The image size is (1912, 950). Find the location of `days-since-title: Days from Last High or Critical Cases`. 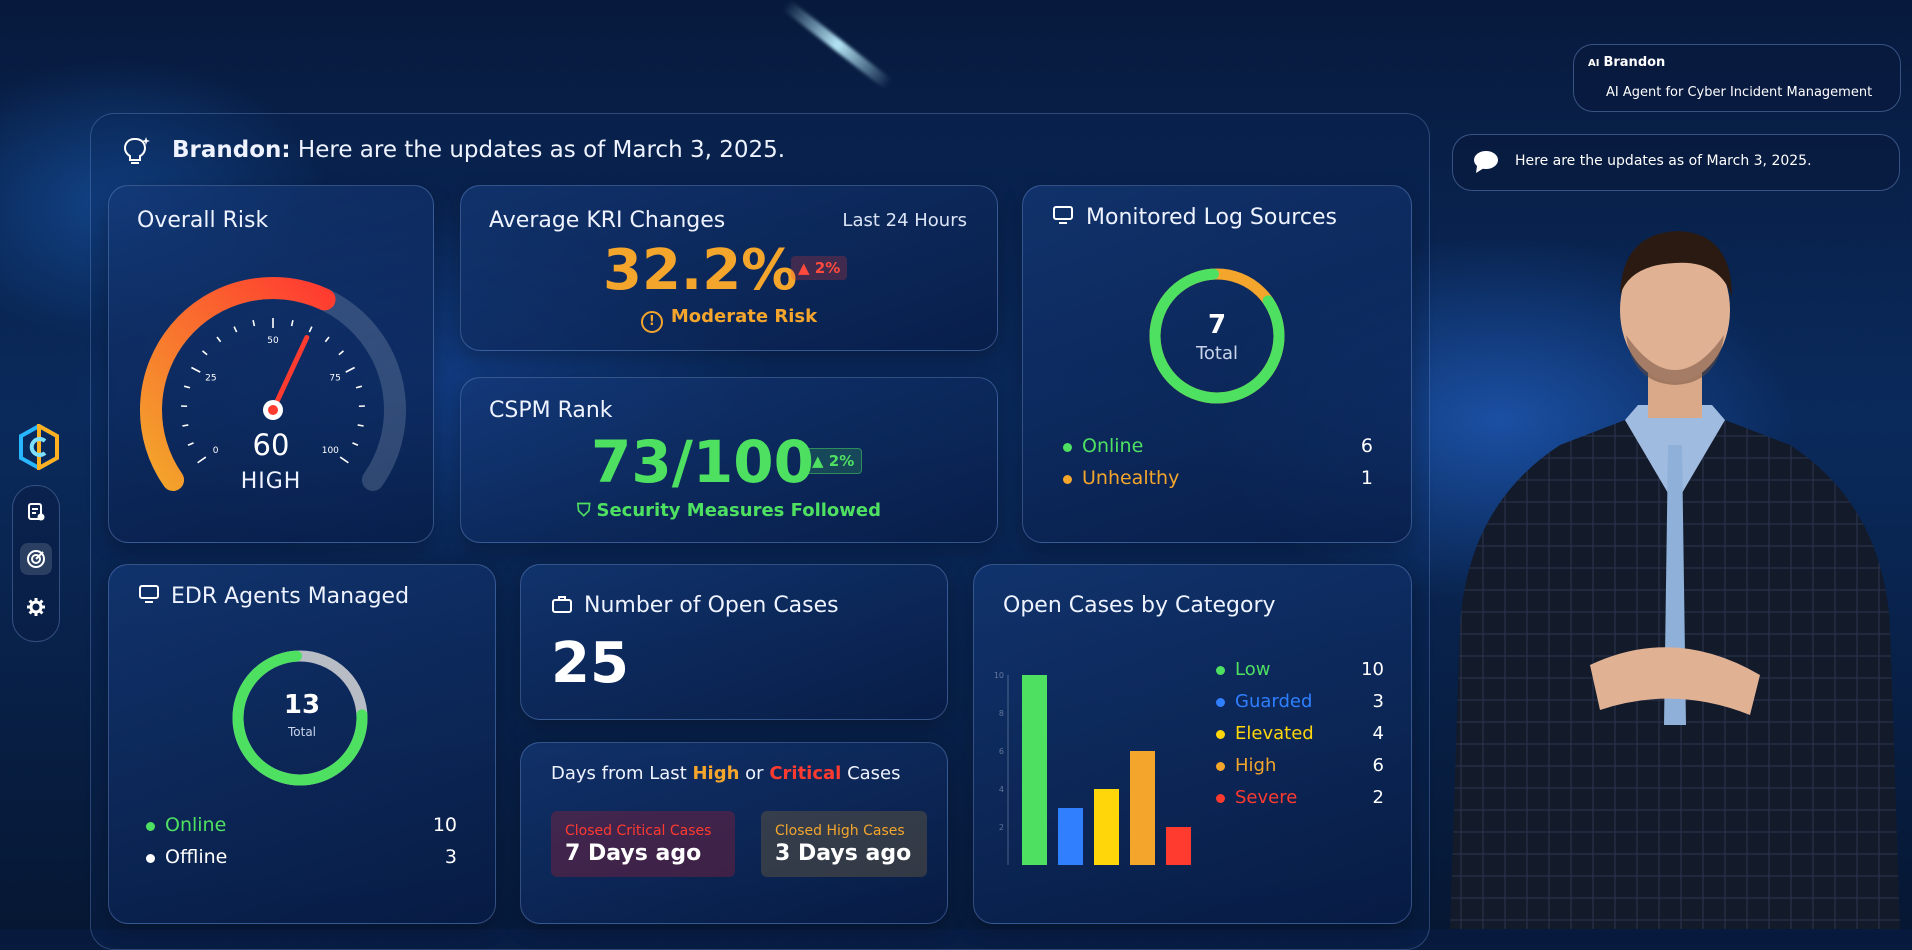

days-since-title: Days from Last High or Critical Cases is located at coordinates (726, 773).